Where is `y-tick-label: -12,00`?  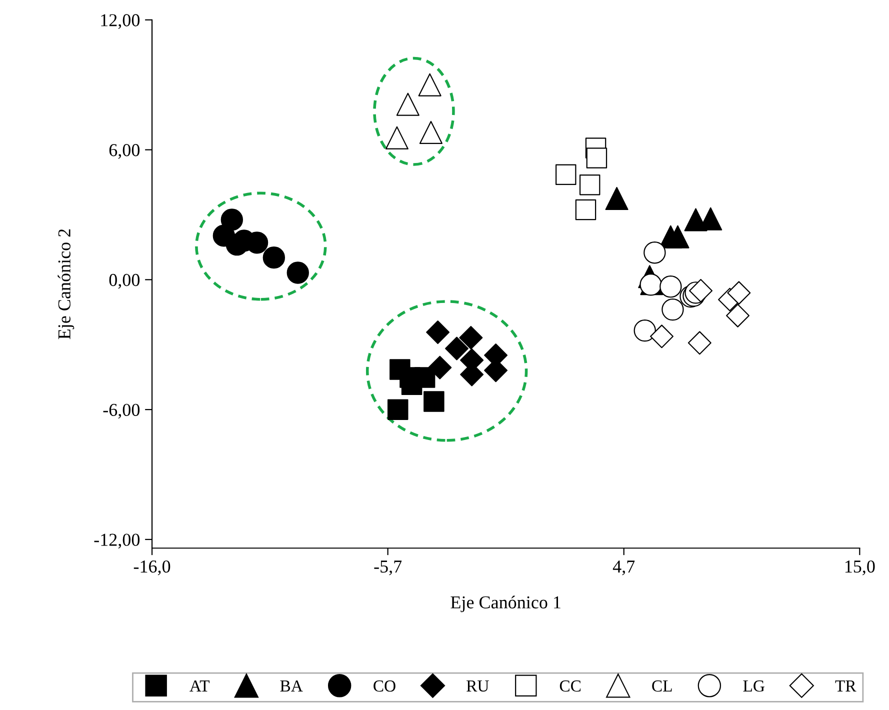
y-tick-label: -12,00 is located at coordinates (117, 541).